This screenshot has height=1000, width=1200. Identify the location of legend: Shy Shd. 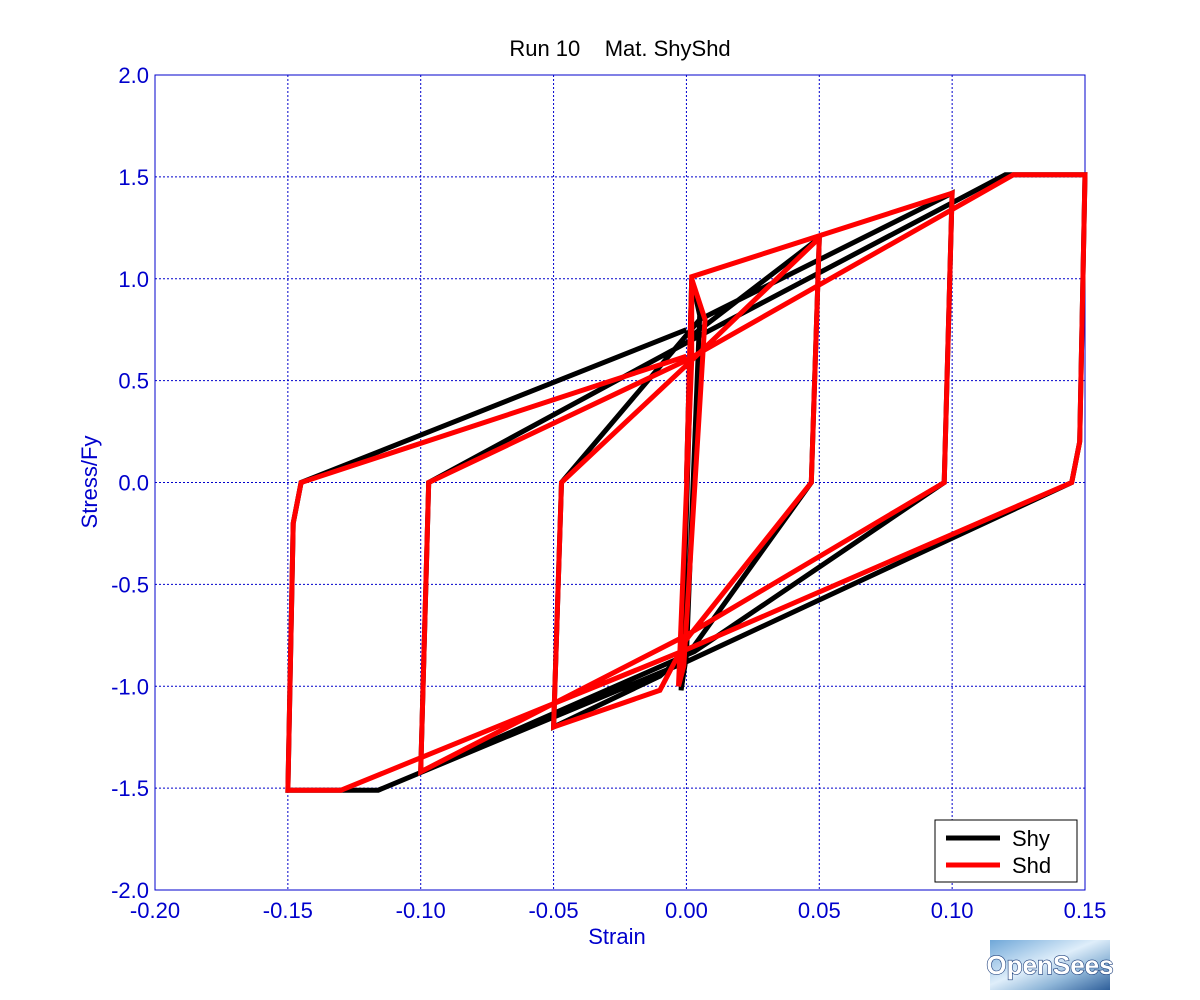
(1006, 851).